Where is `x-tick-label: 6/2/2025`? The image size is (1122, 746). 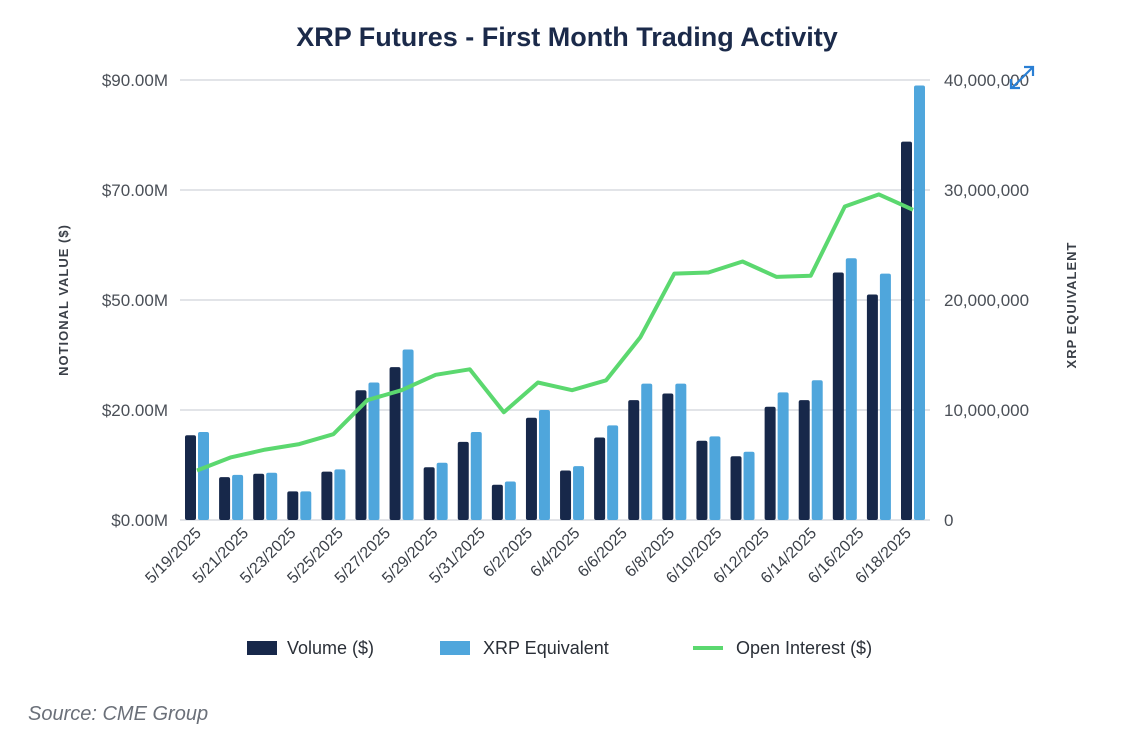 x-tick-label: 6/2/2025 is located at coordinates (508, 553).